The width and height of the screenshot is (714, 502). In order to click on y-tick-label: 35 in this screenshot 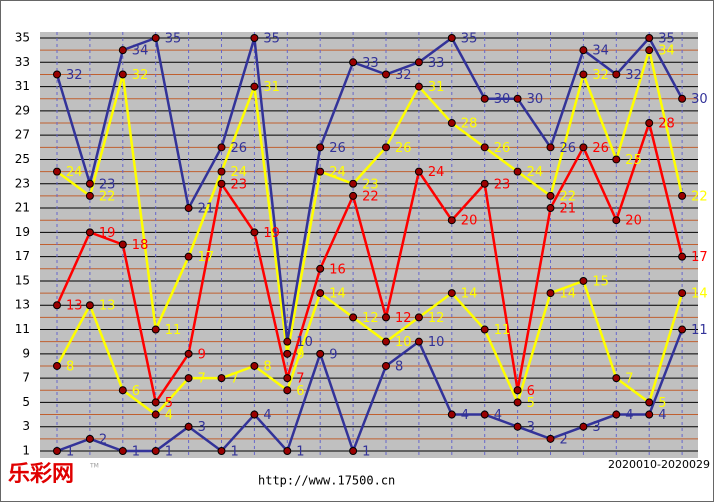, I will do `click(22, 38)`.